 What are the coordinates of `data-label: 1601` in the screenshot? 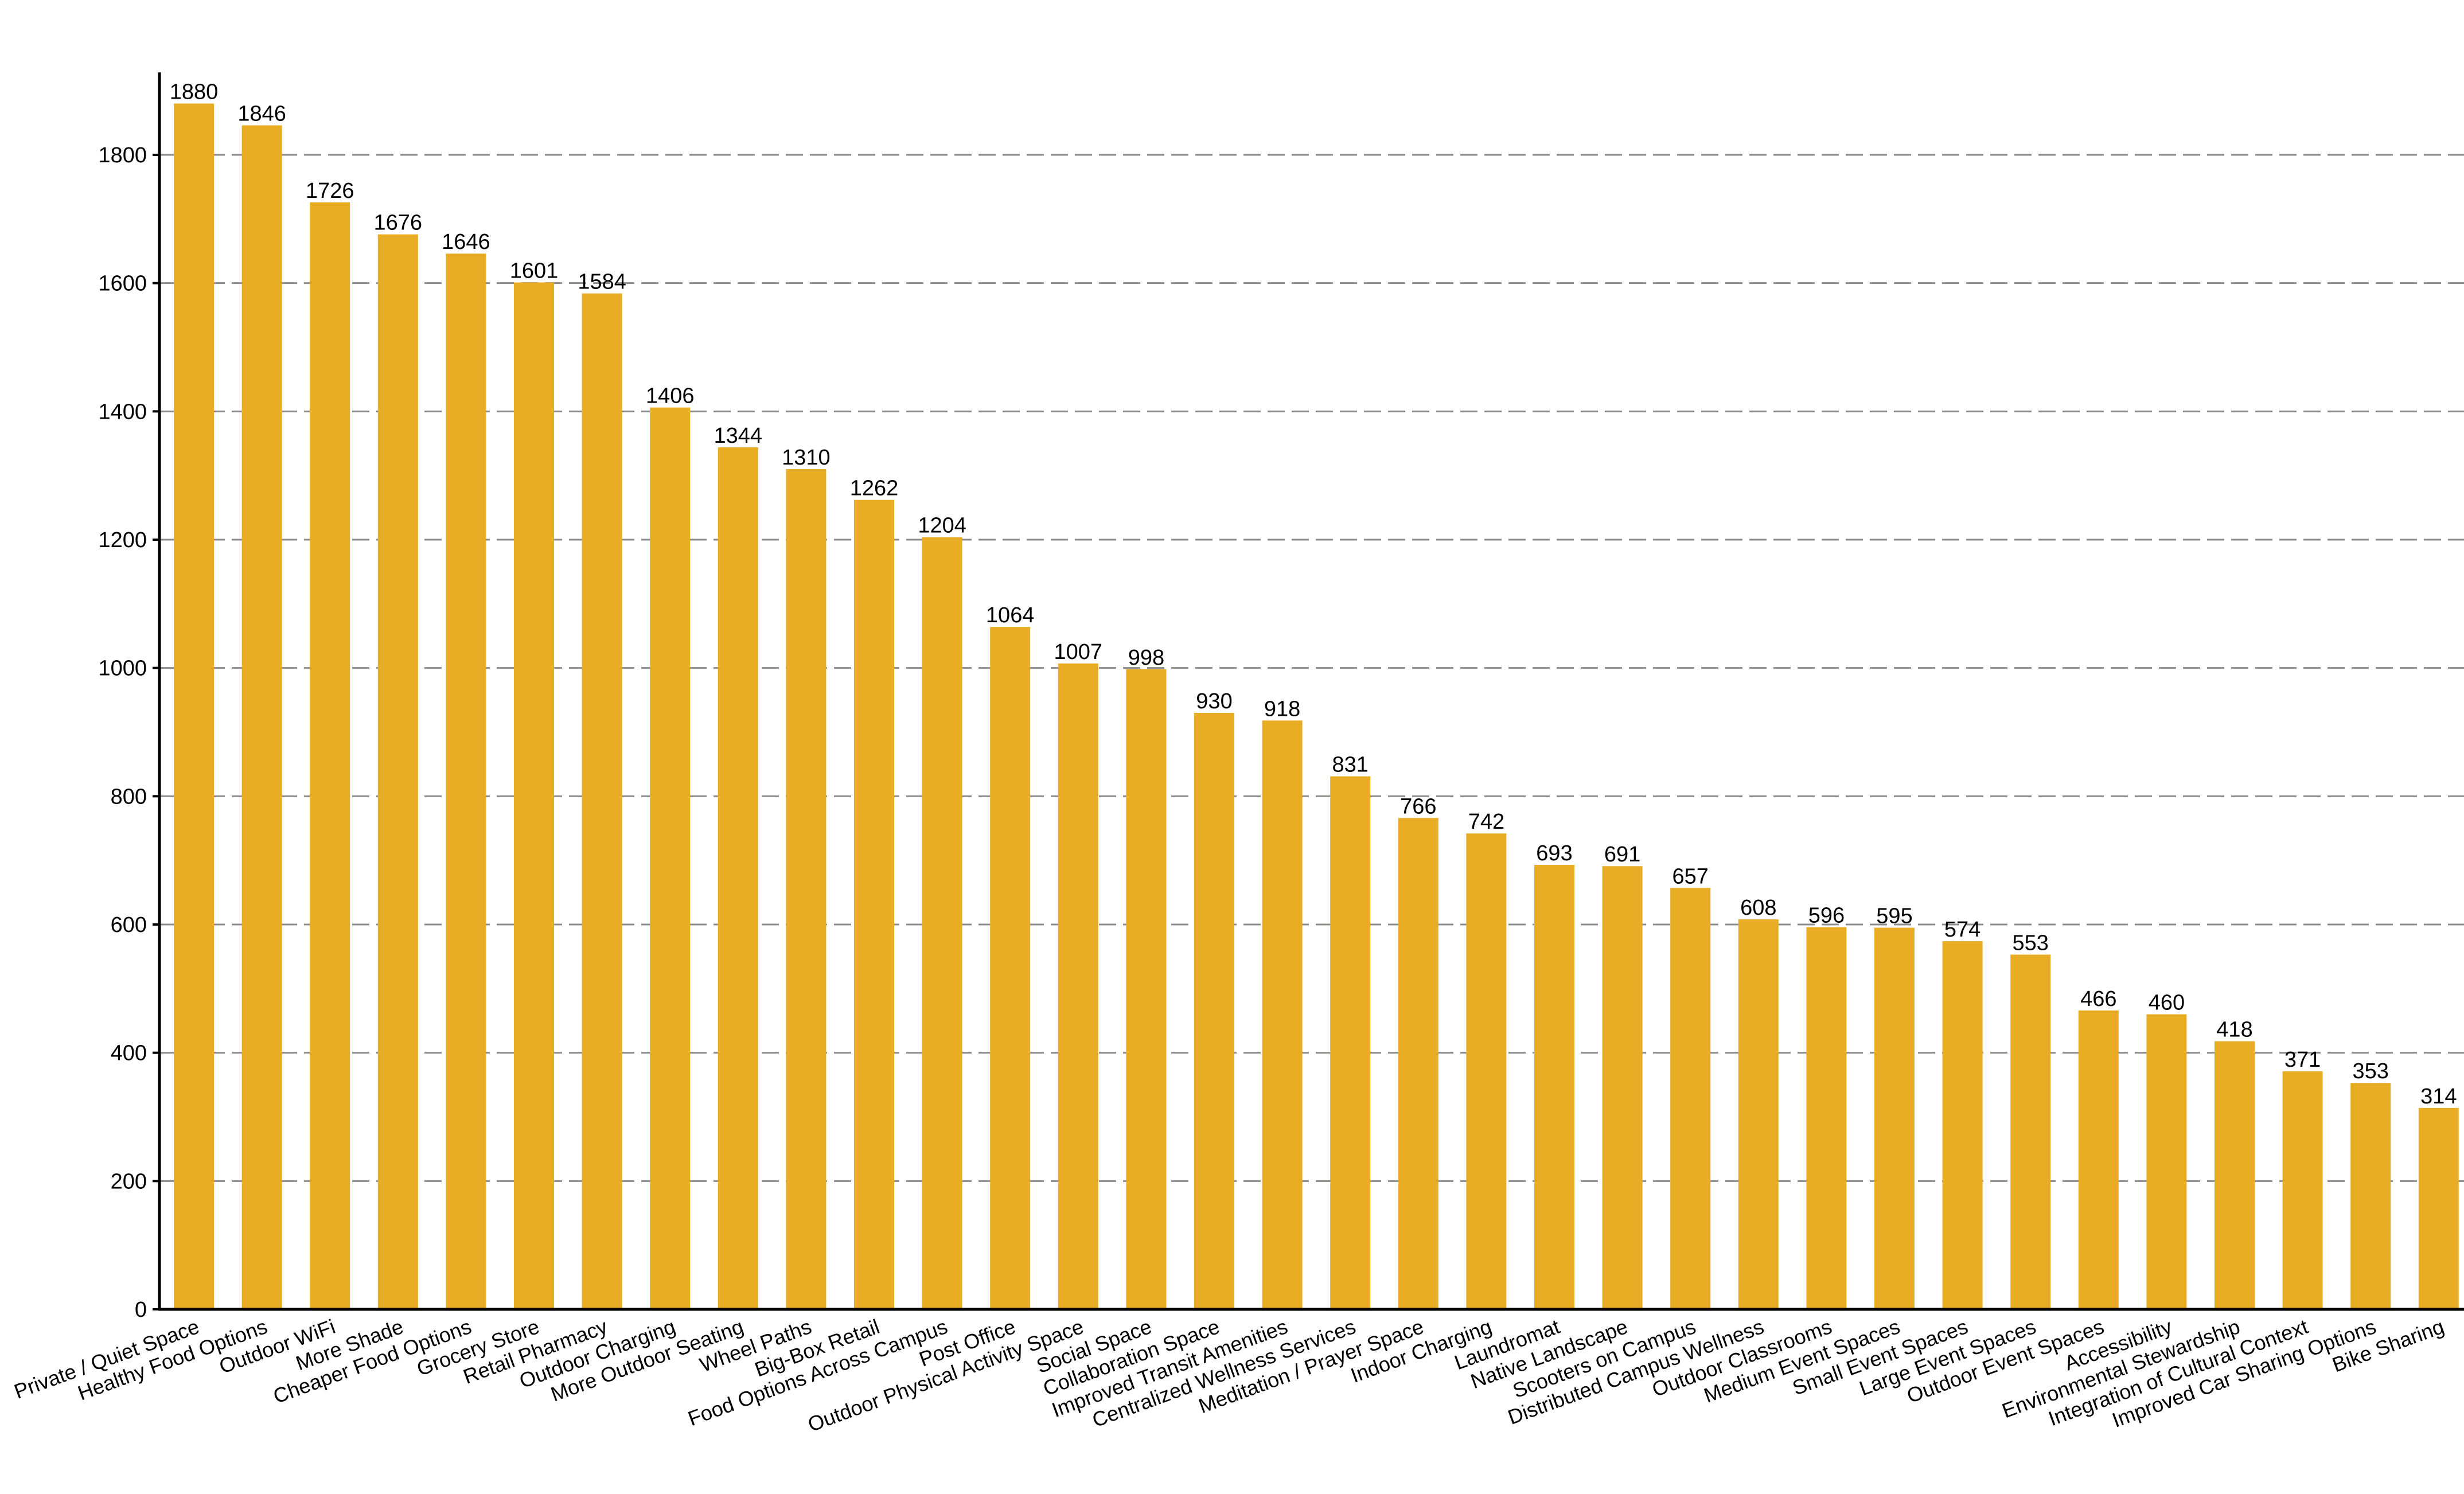 It's located at (534, 271).